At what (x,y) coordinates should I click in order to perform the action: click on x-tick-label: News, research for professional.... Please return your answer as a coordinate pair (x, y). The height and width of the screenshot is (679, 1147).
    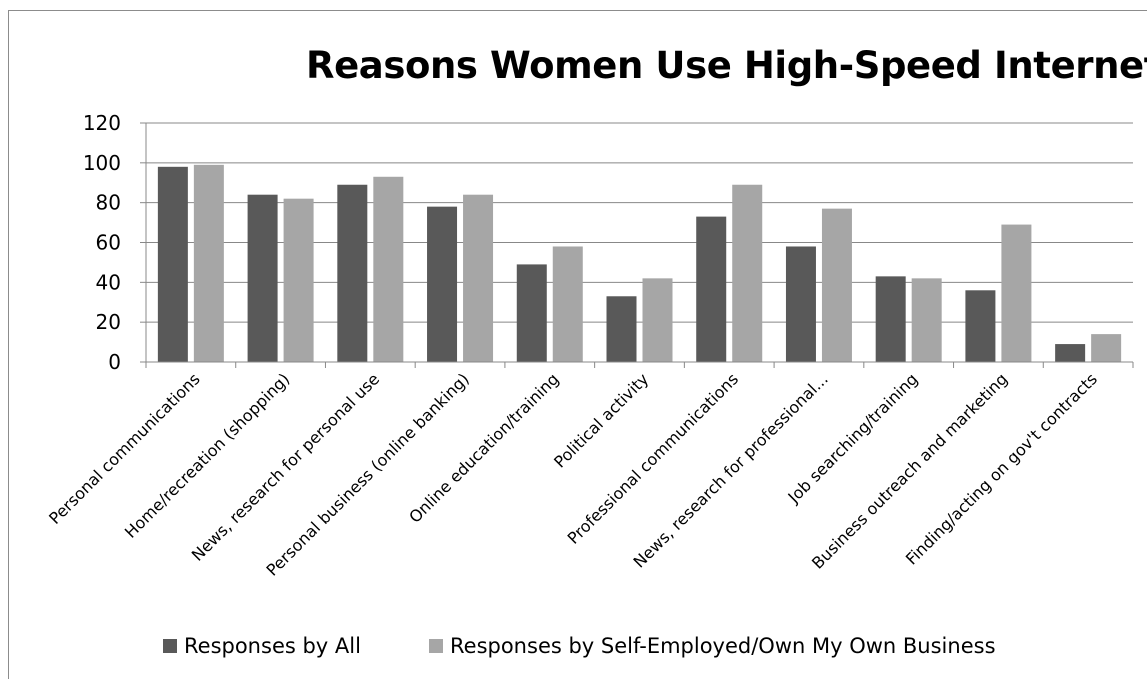
    Looking at the image, I should click on (731, 470).